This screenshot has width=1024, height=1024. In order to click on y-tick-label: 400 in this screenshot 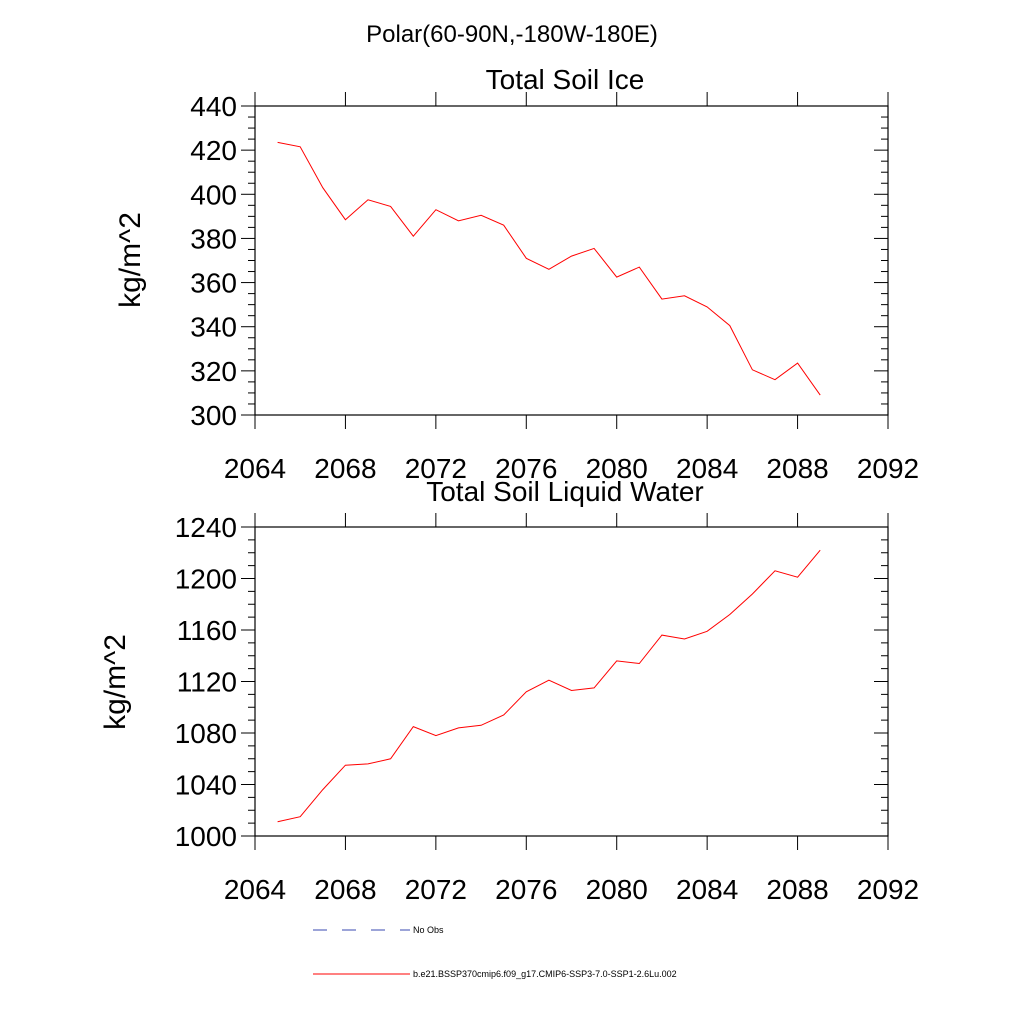, I will do `click(213, 194)`.